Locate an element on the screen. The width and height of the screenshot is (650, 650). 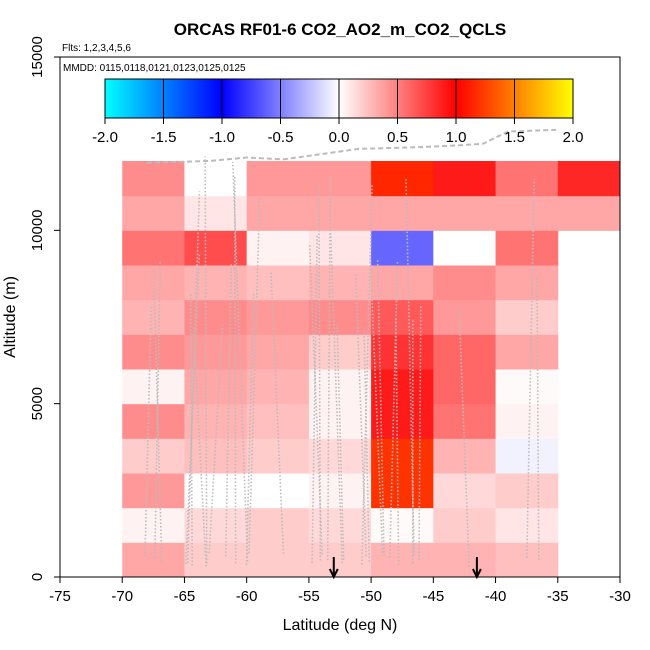
y-axis-label: Altitude (m) is located at coordinates (10, 317).